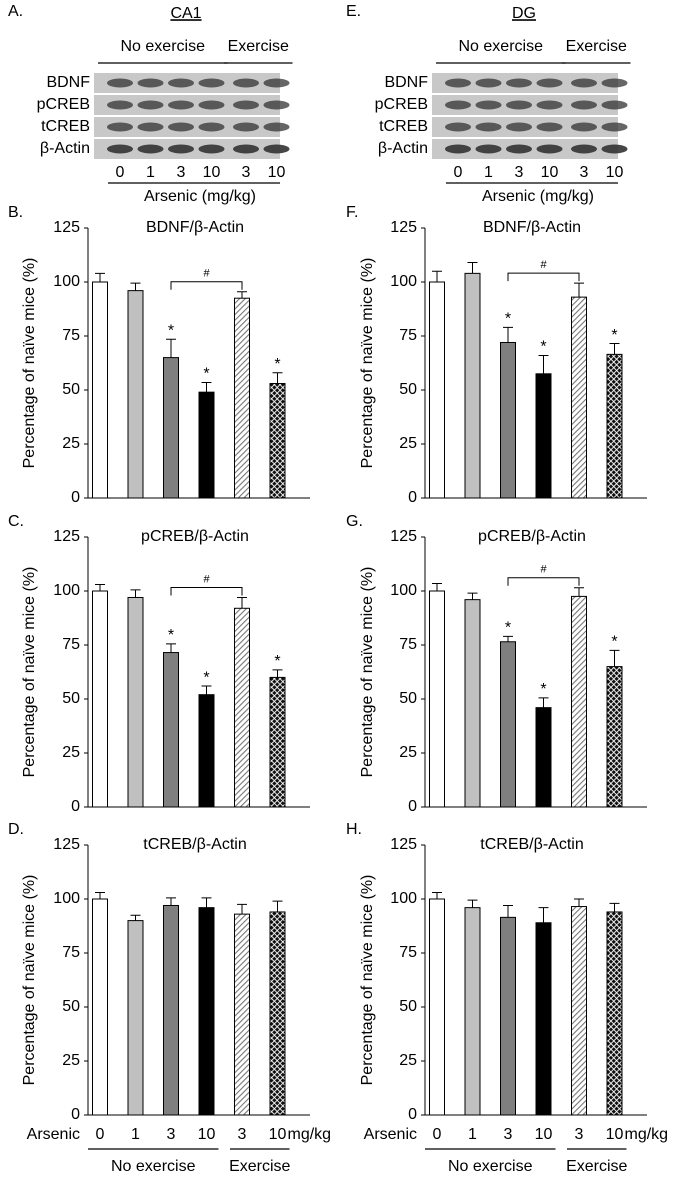 The width and height of the screenshot is (690, 1200). What do you see at coordinates (538, 196) in the screenshot?
I see `blot-xlabel: Arsenic (mg/kg)` at bounding box center [538, 196].